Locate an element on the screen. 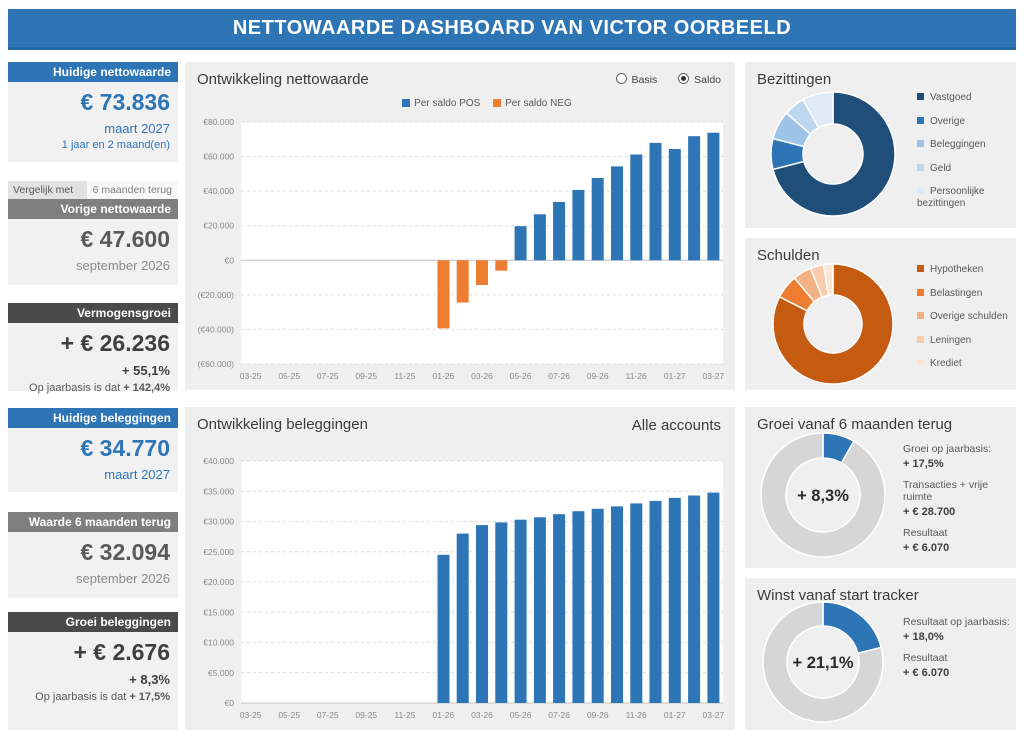 The width and height of the screenshot is (1024, 744). growth-6m-gauge: + 8,3% is located at coordinates (825, 497).